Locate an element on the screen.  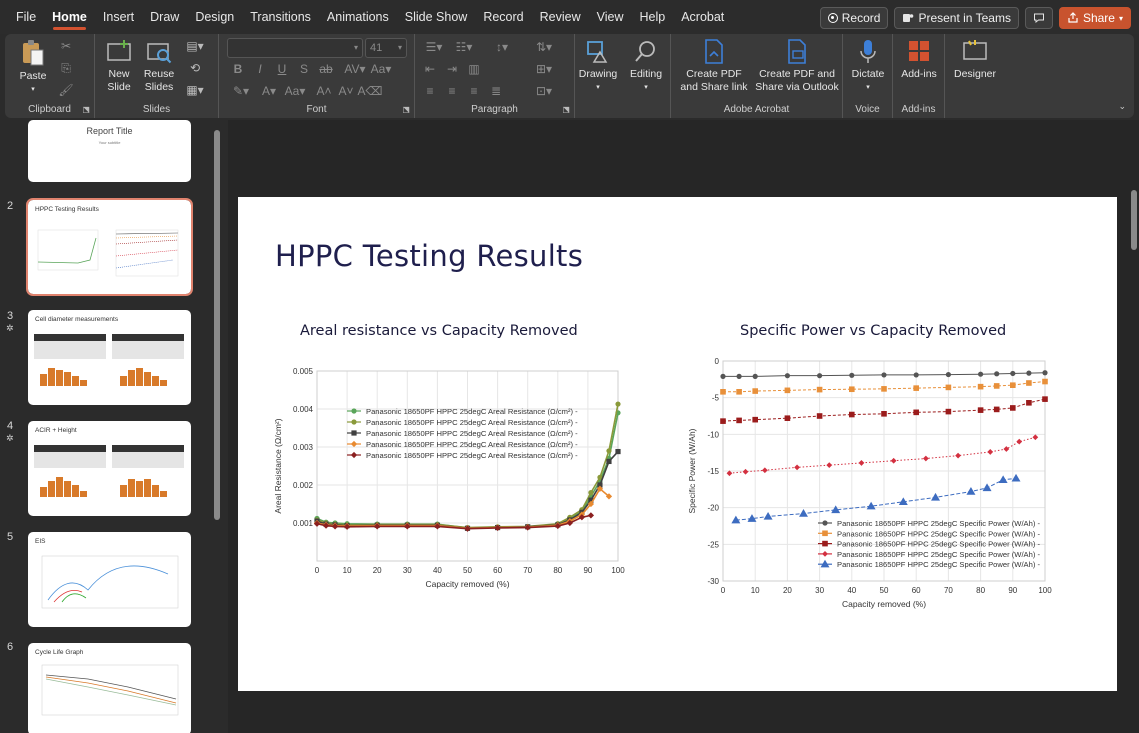
create-pdf-outlook-button: Create PDF and Share via Outlook is located at coordinates (797, 66).